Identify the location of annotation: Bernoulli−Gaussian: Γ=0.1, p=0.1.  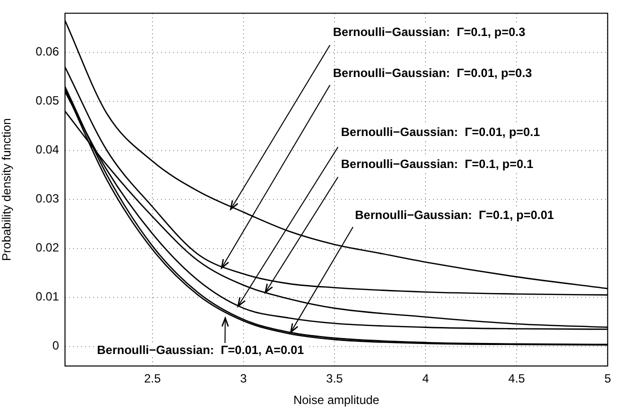
(437, 164).